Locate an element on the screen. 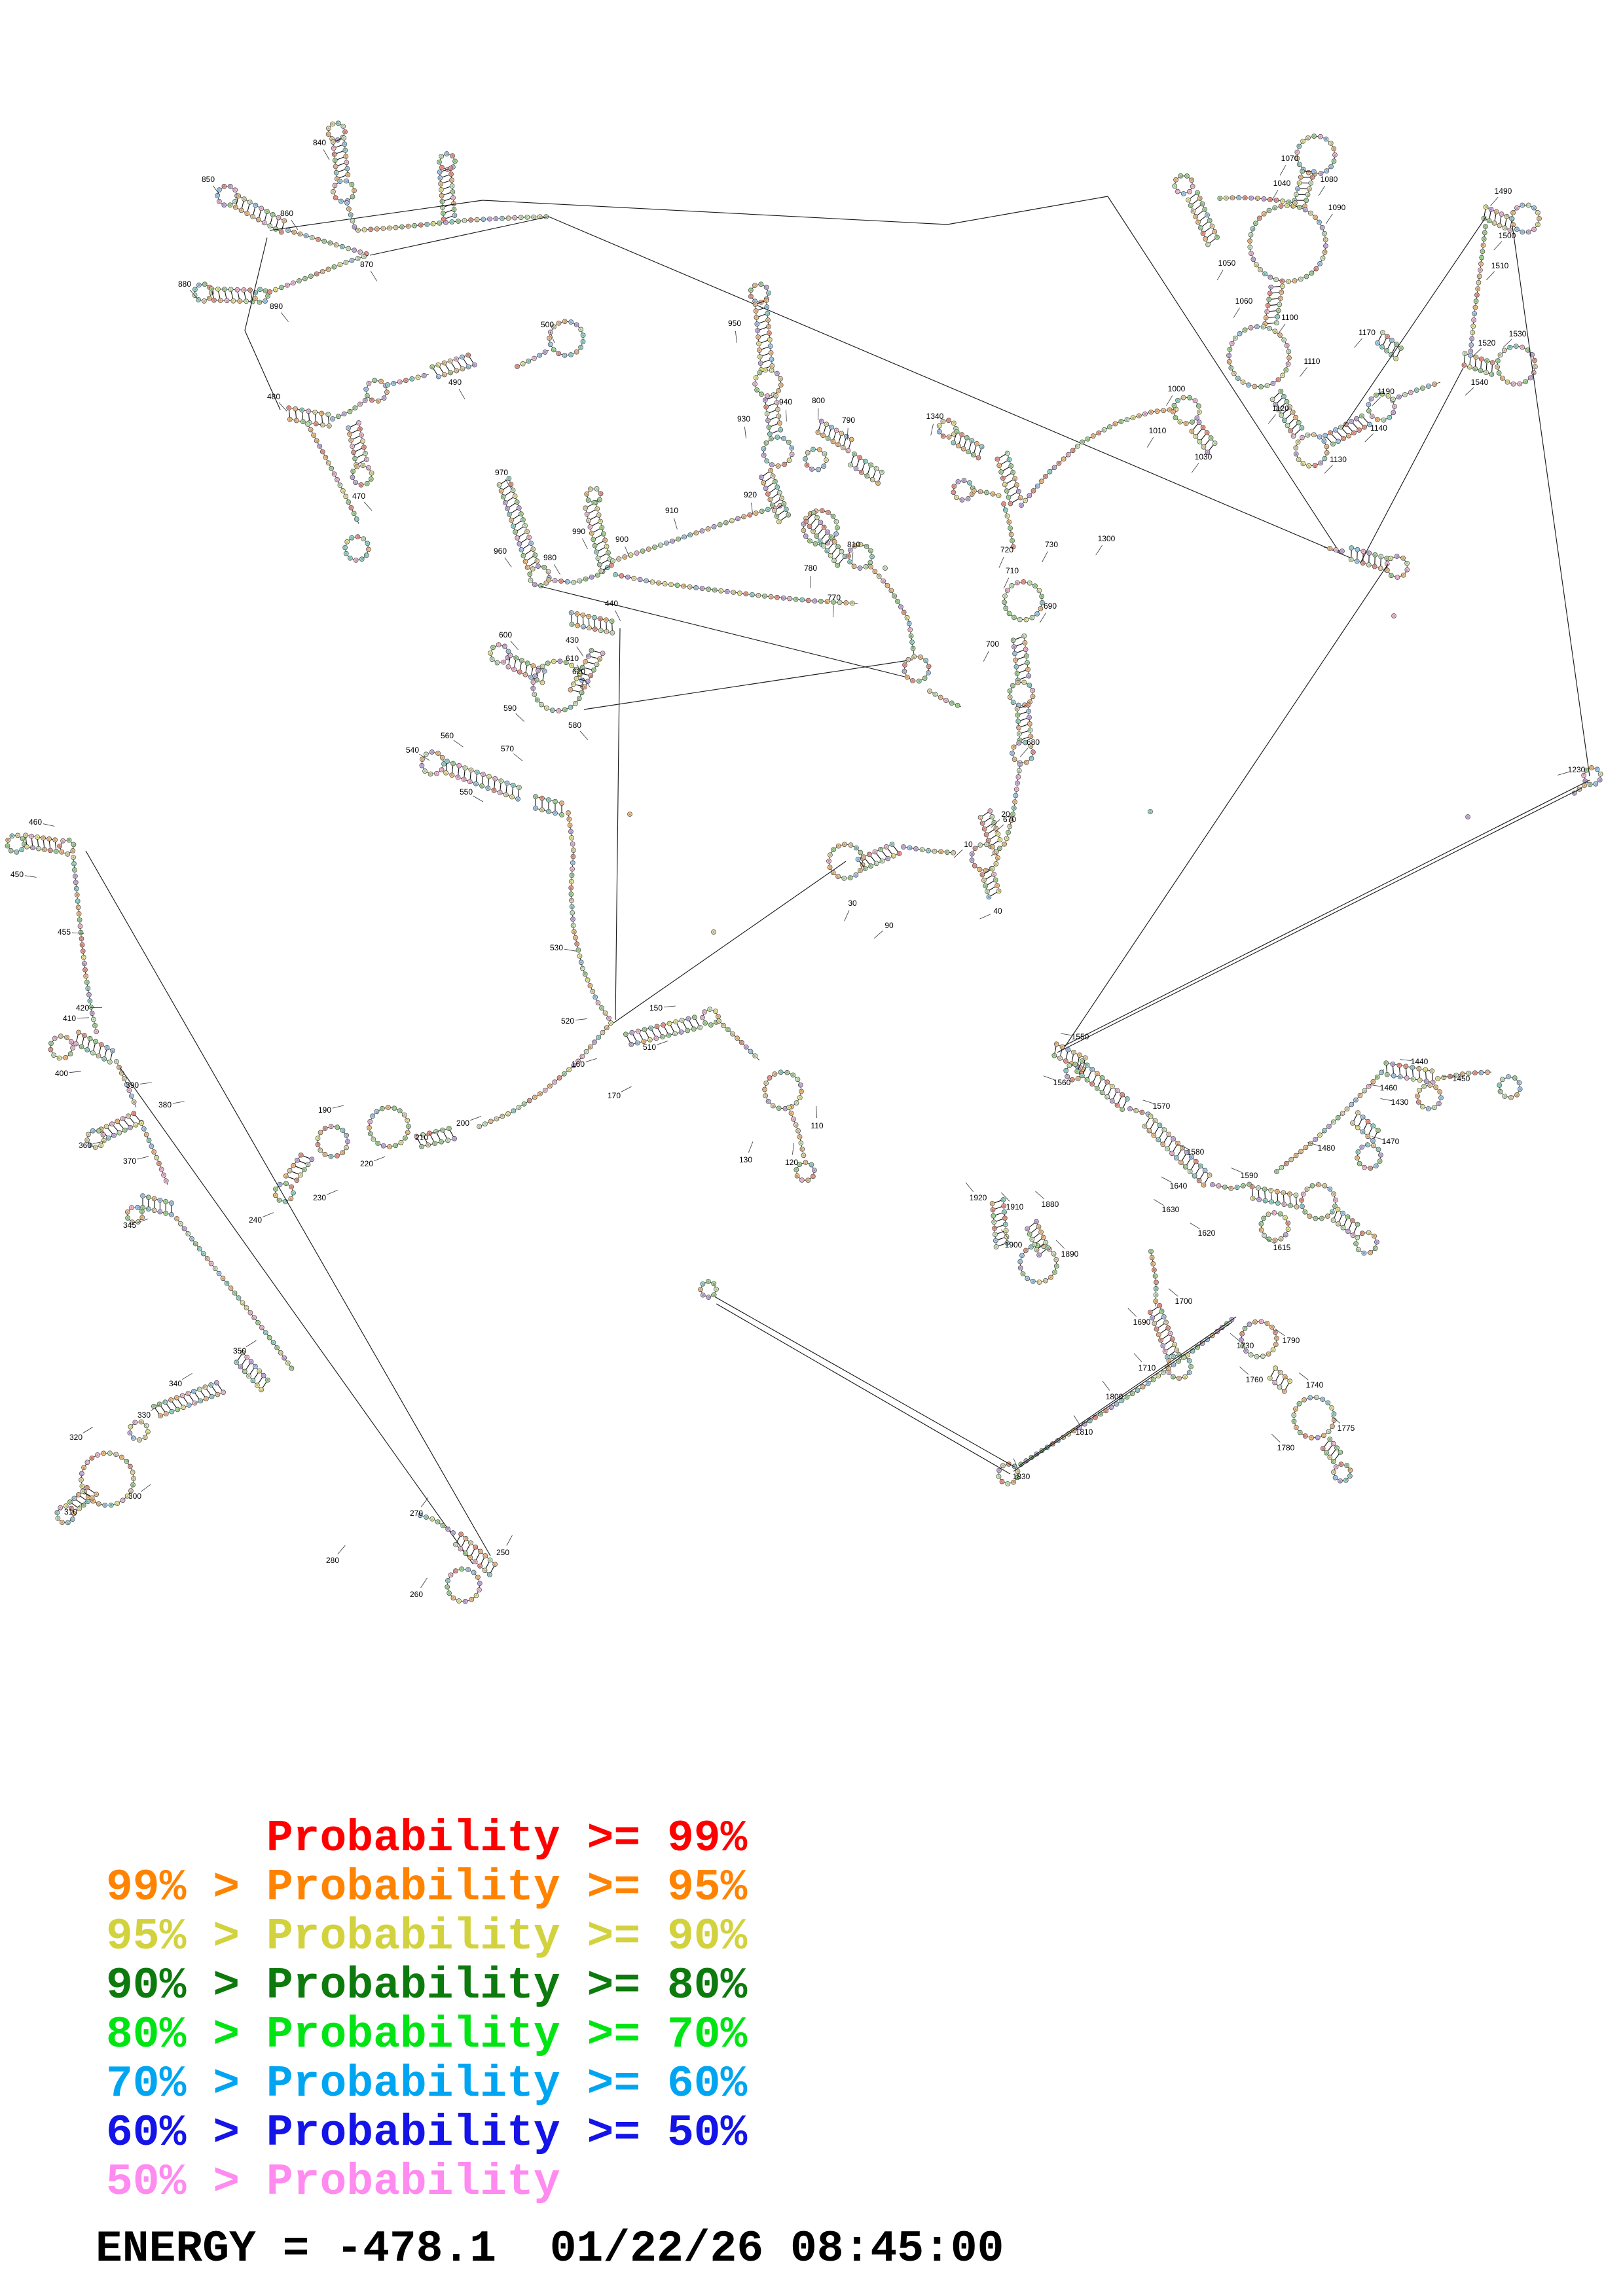  base-number-label: 1190 is located at coordinates (1386, 391).